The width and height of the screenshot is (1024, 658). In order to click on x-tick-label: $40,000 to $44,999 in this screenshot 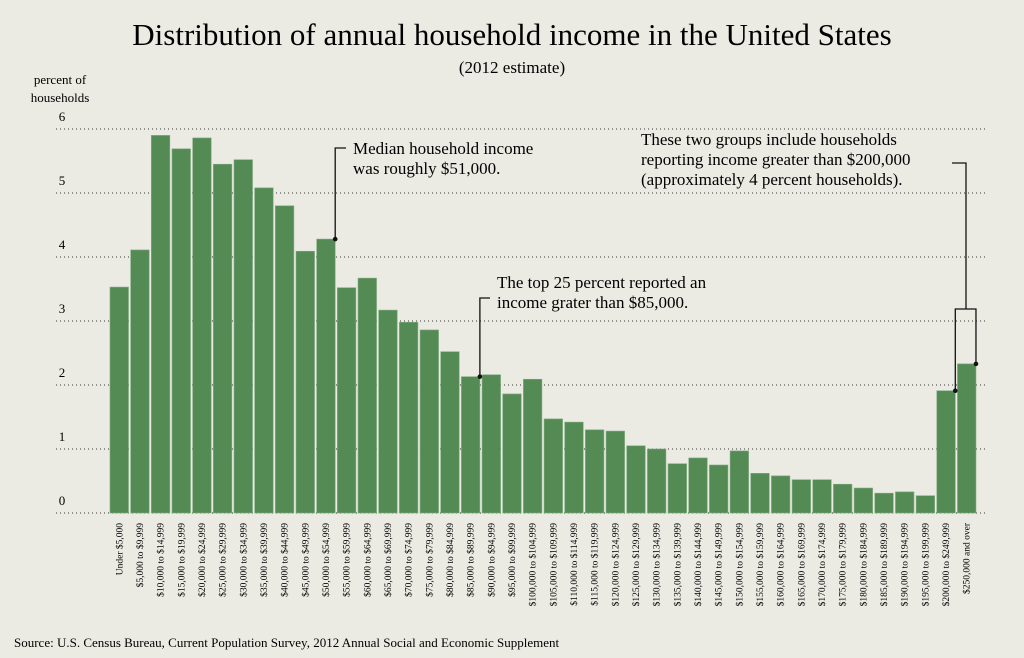, I will do `click(285, 560)`.